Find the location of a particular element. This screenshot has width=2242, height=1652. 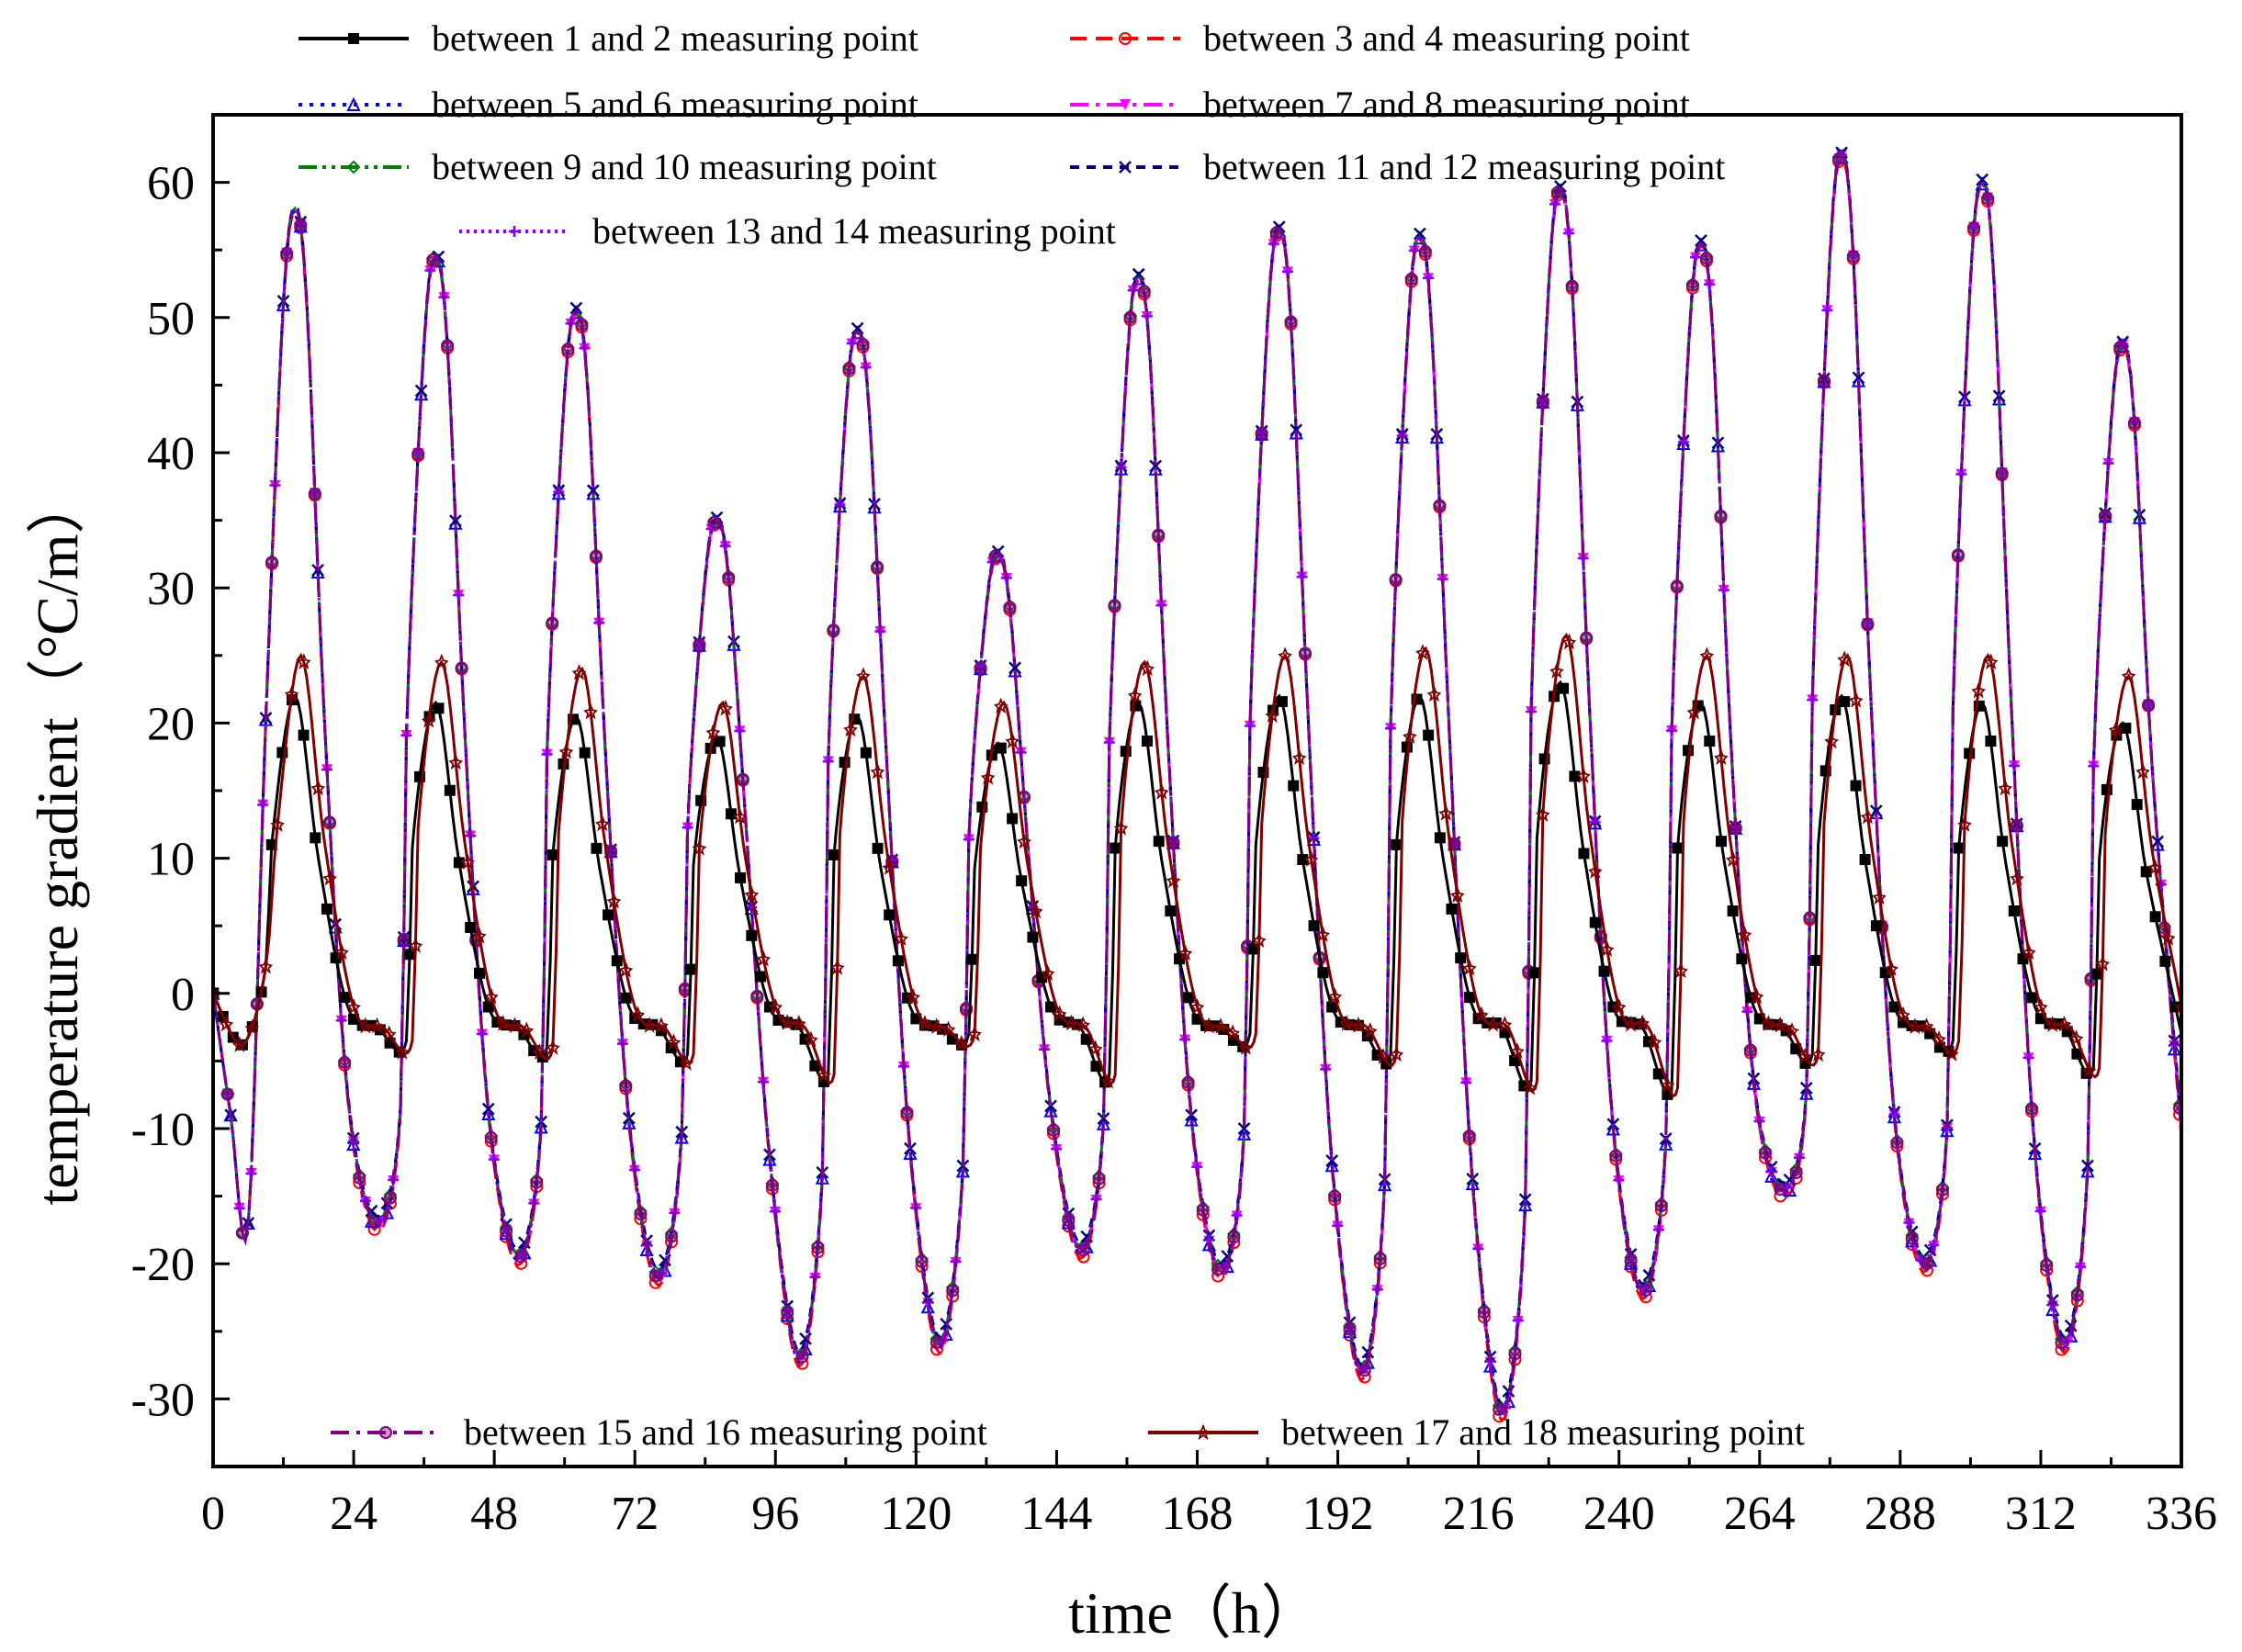

series-3-marker is located at coordinates (2052, 1308).